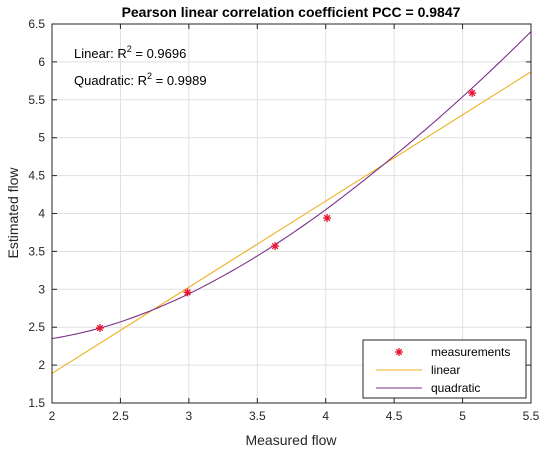  What do you see at coordinates (41, 289) in the screenshot?
I see `y-tick-label: 3` at bounding box center [41, 289].